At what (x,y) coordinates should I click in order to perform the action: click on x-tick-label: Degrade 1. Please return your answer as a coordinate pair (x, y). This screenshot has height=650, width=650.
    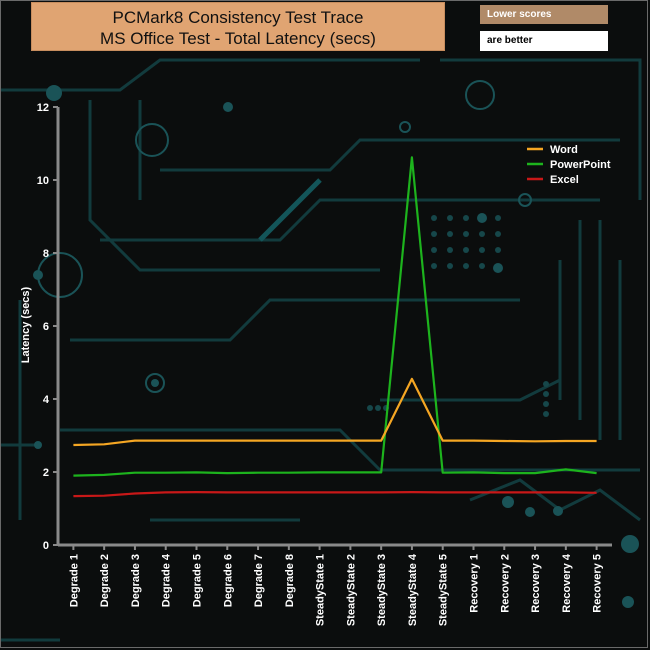
    Looking at the image, I should click on (74, 580).